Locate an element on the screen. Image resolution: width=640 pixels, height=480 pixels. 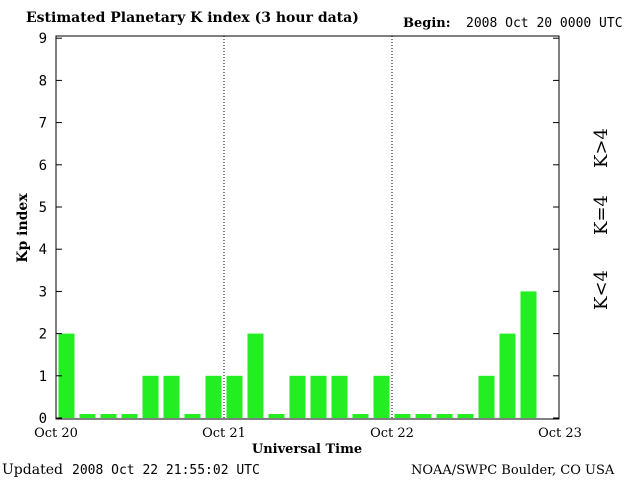
y-tick-label: 0 is located at coordinates (43, 419).